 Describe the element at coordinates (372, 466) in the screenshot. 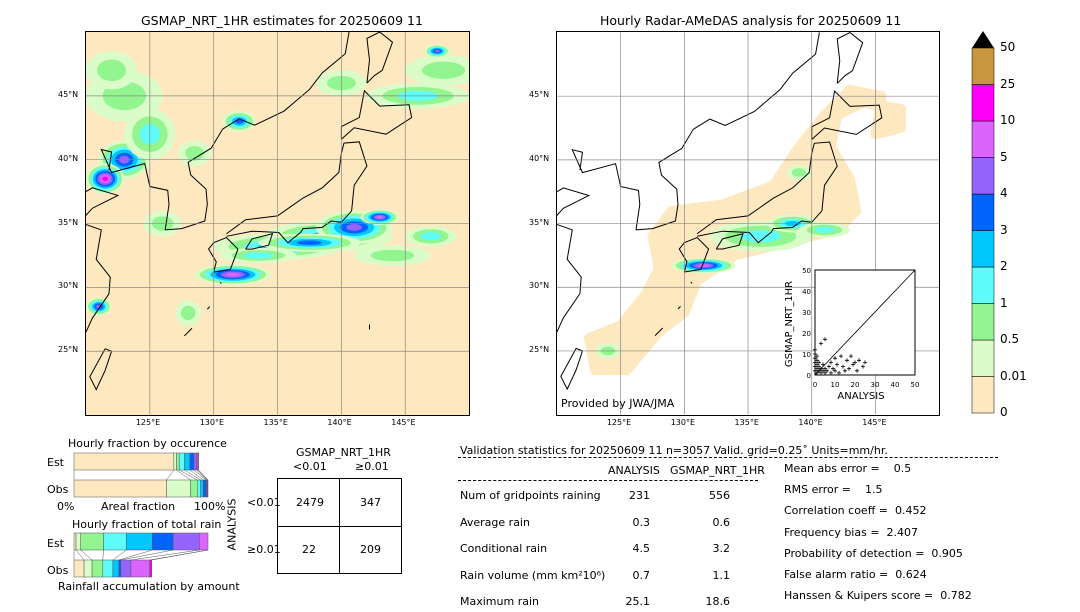

I see `col-label-1: ≥0.01` at that location.